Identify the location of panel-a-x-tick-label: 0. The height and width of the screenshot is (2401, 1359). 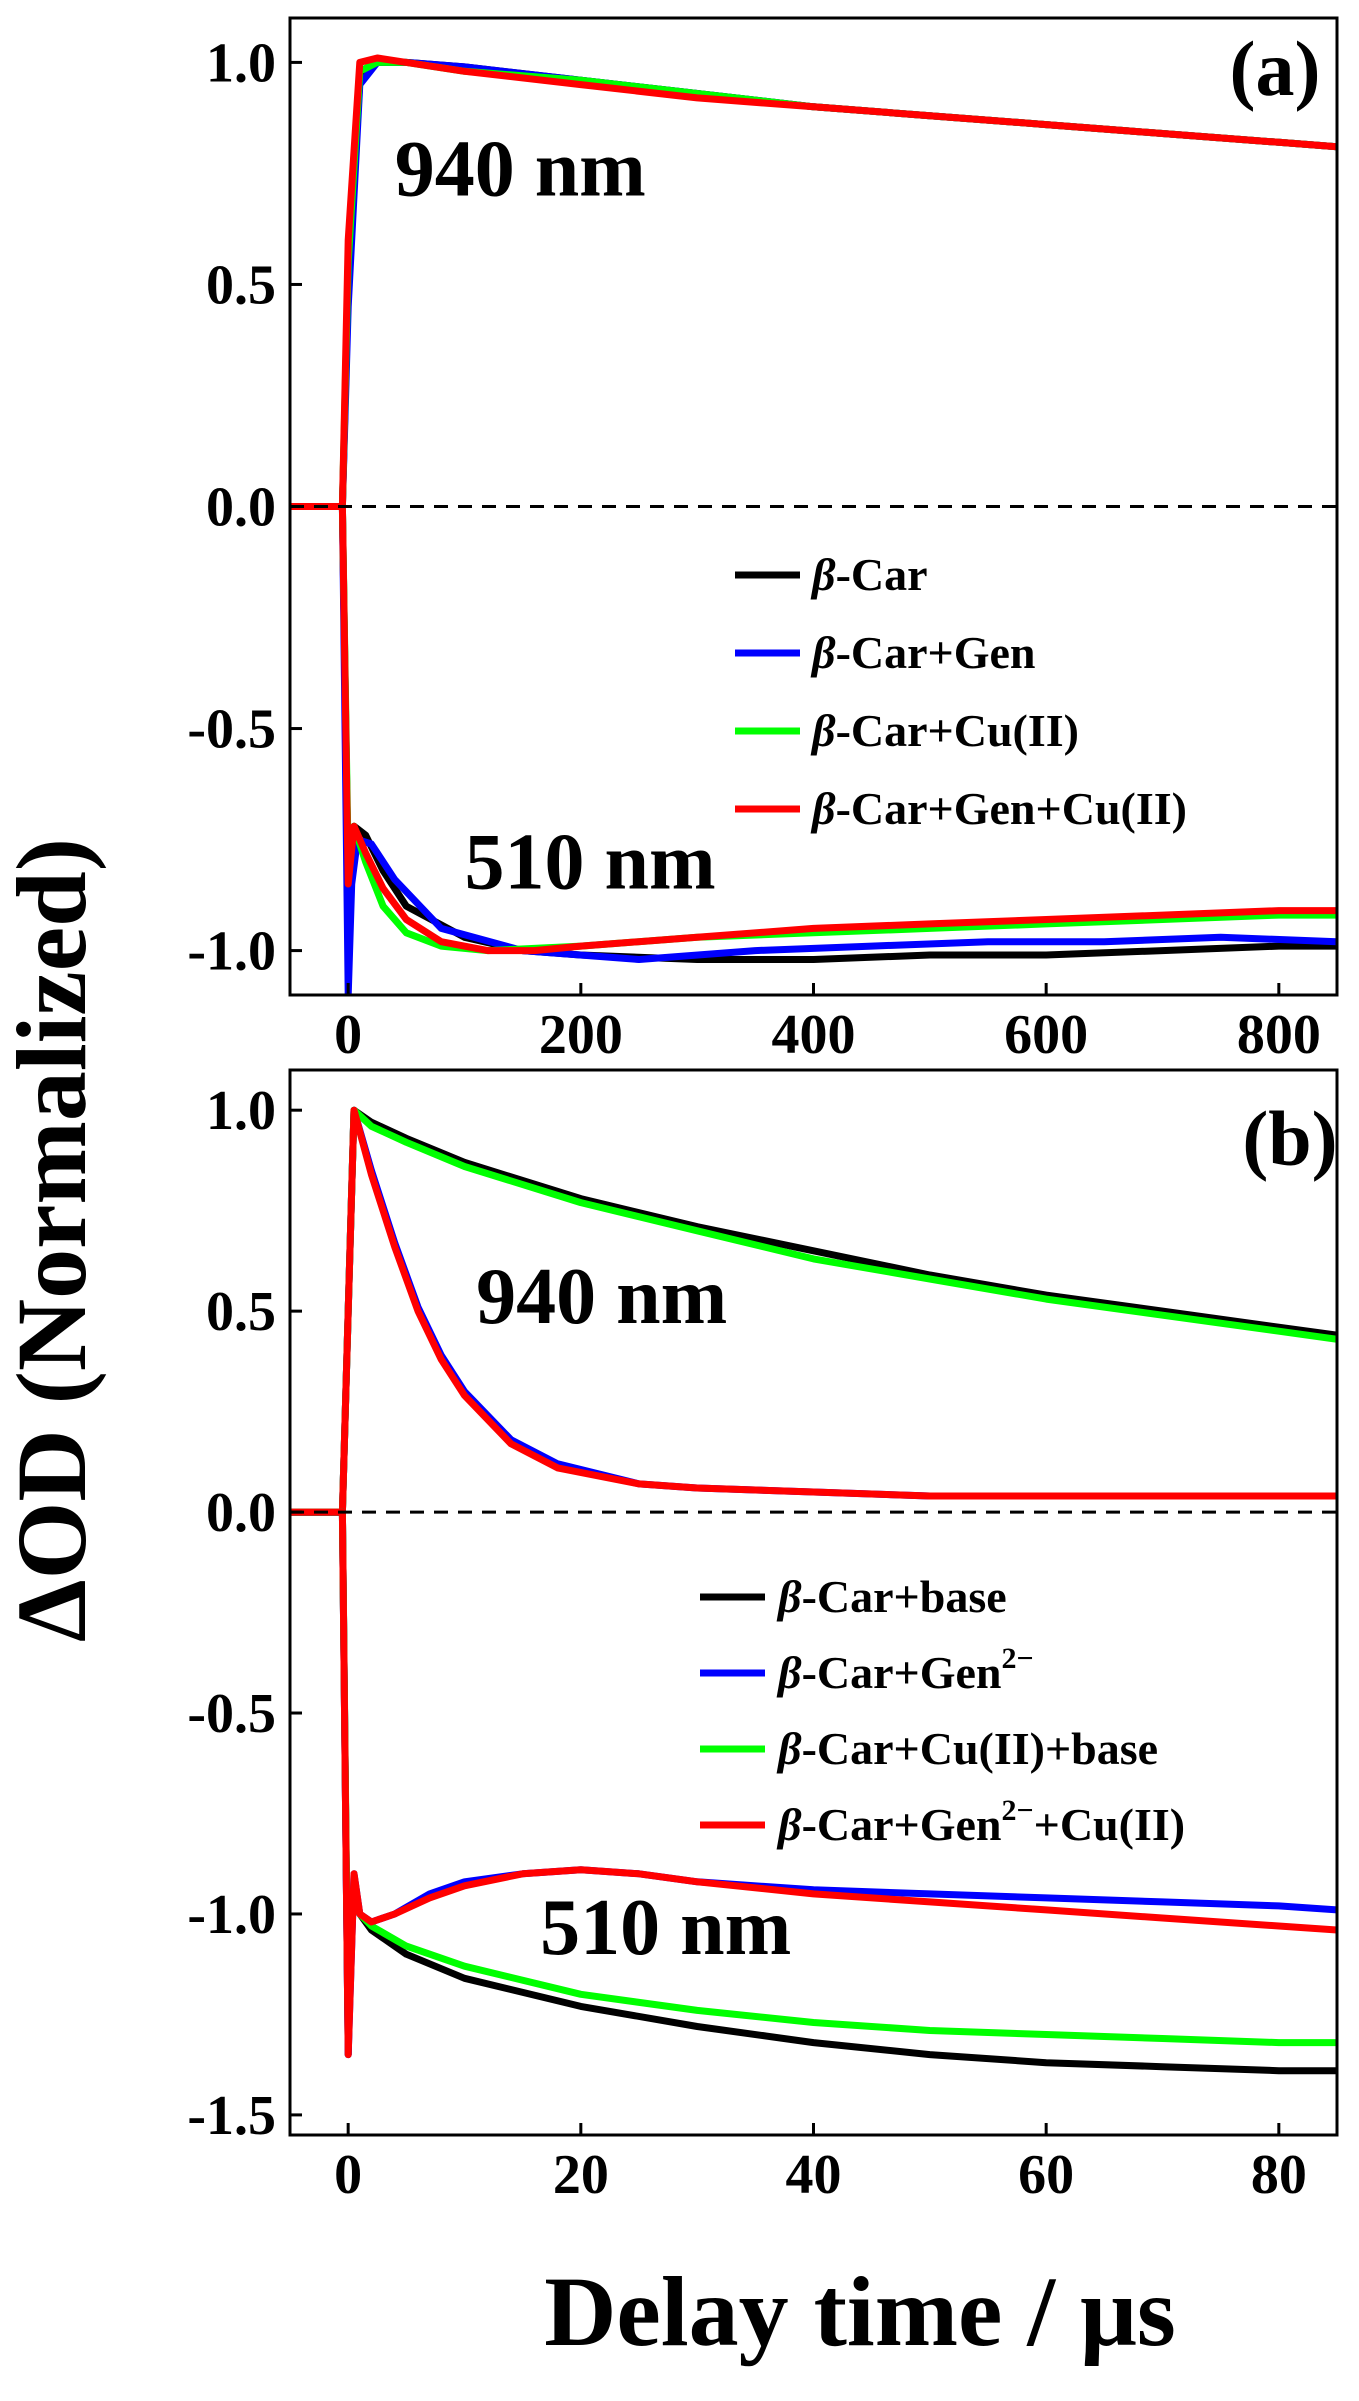
(348, 1035).